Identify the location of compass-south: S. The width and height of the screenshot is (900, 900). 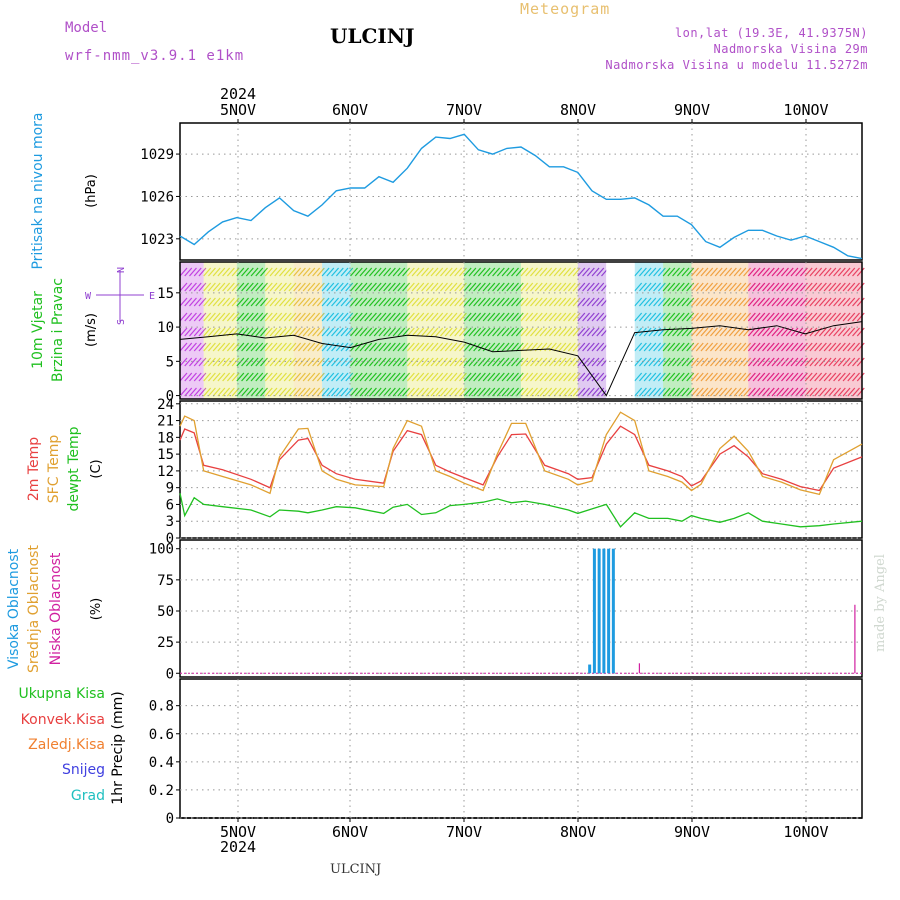
(121, 322).